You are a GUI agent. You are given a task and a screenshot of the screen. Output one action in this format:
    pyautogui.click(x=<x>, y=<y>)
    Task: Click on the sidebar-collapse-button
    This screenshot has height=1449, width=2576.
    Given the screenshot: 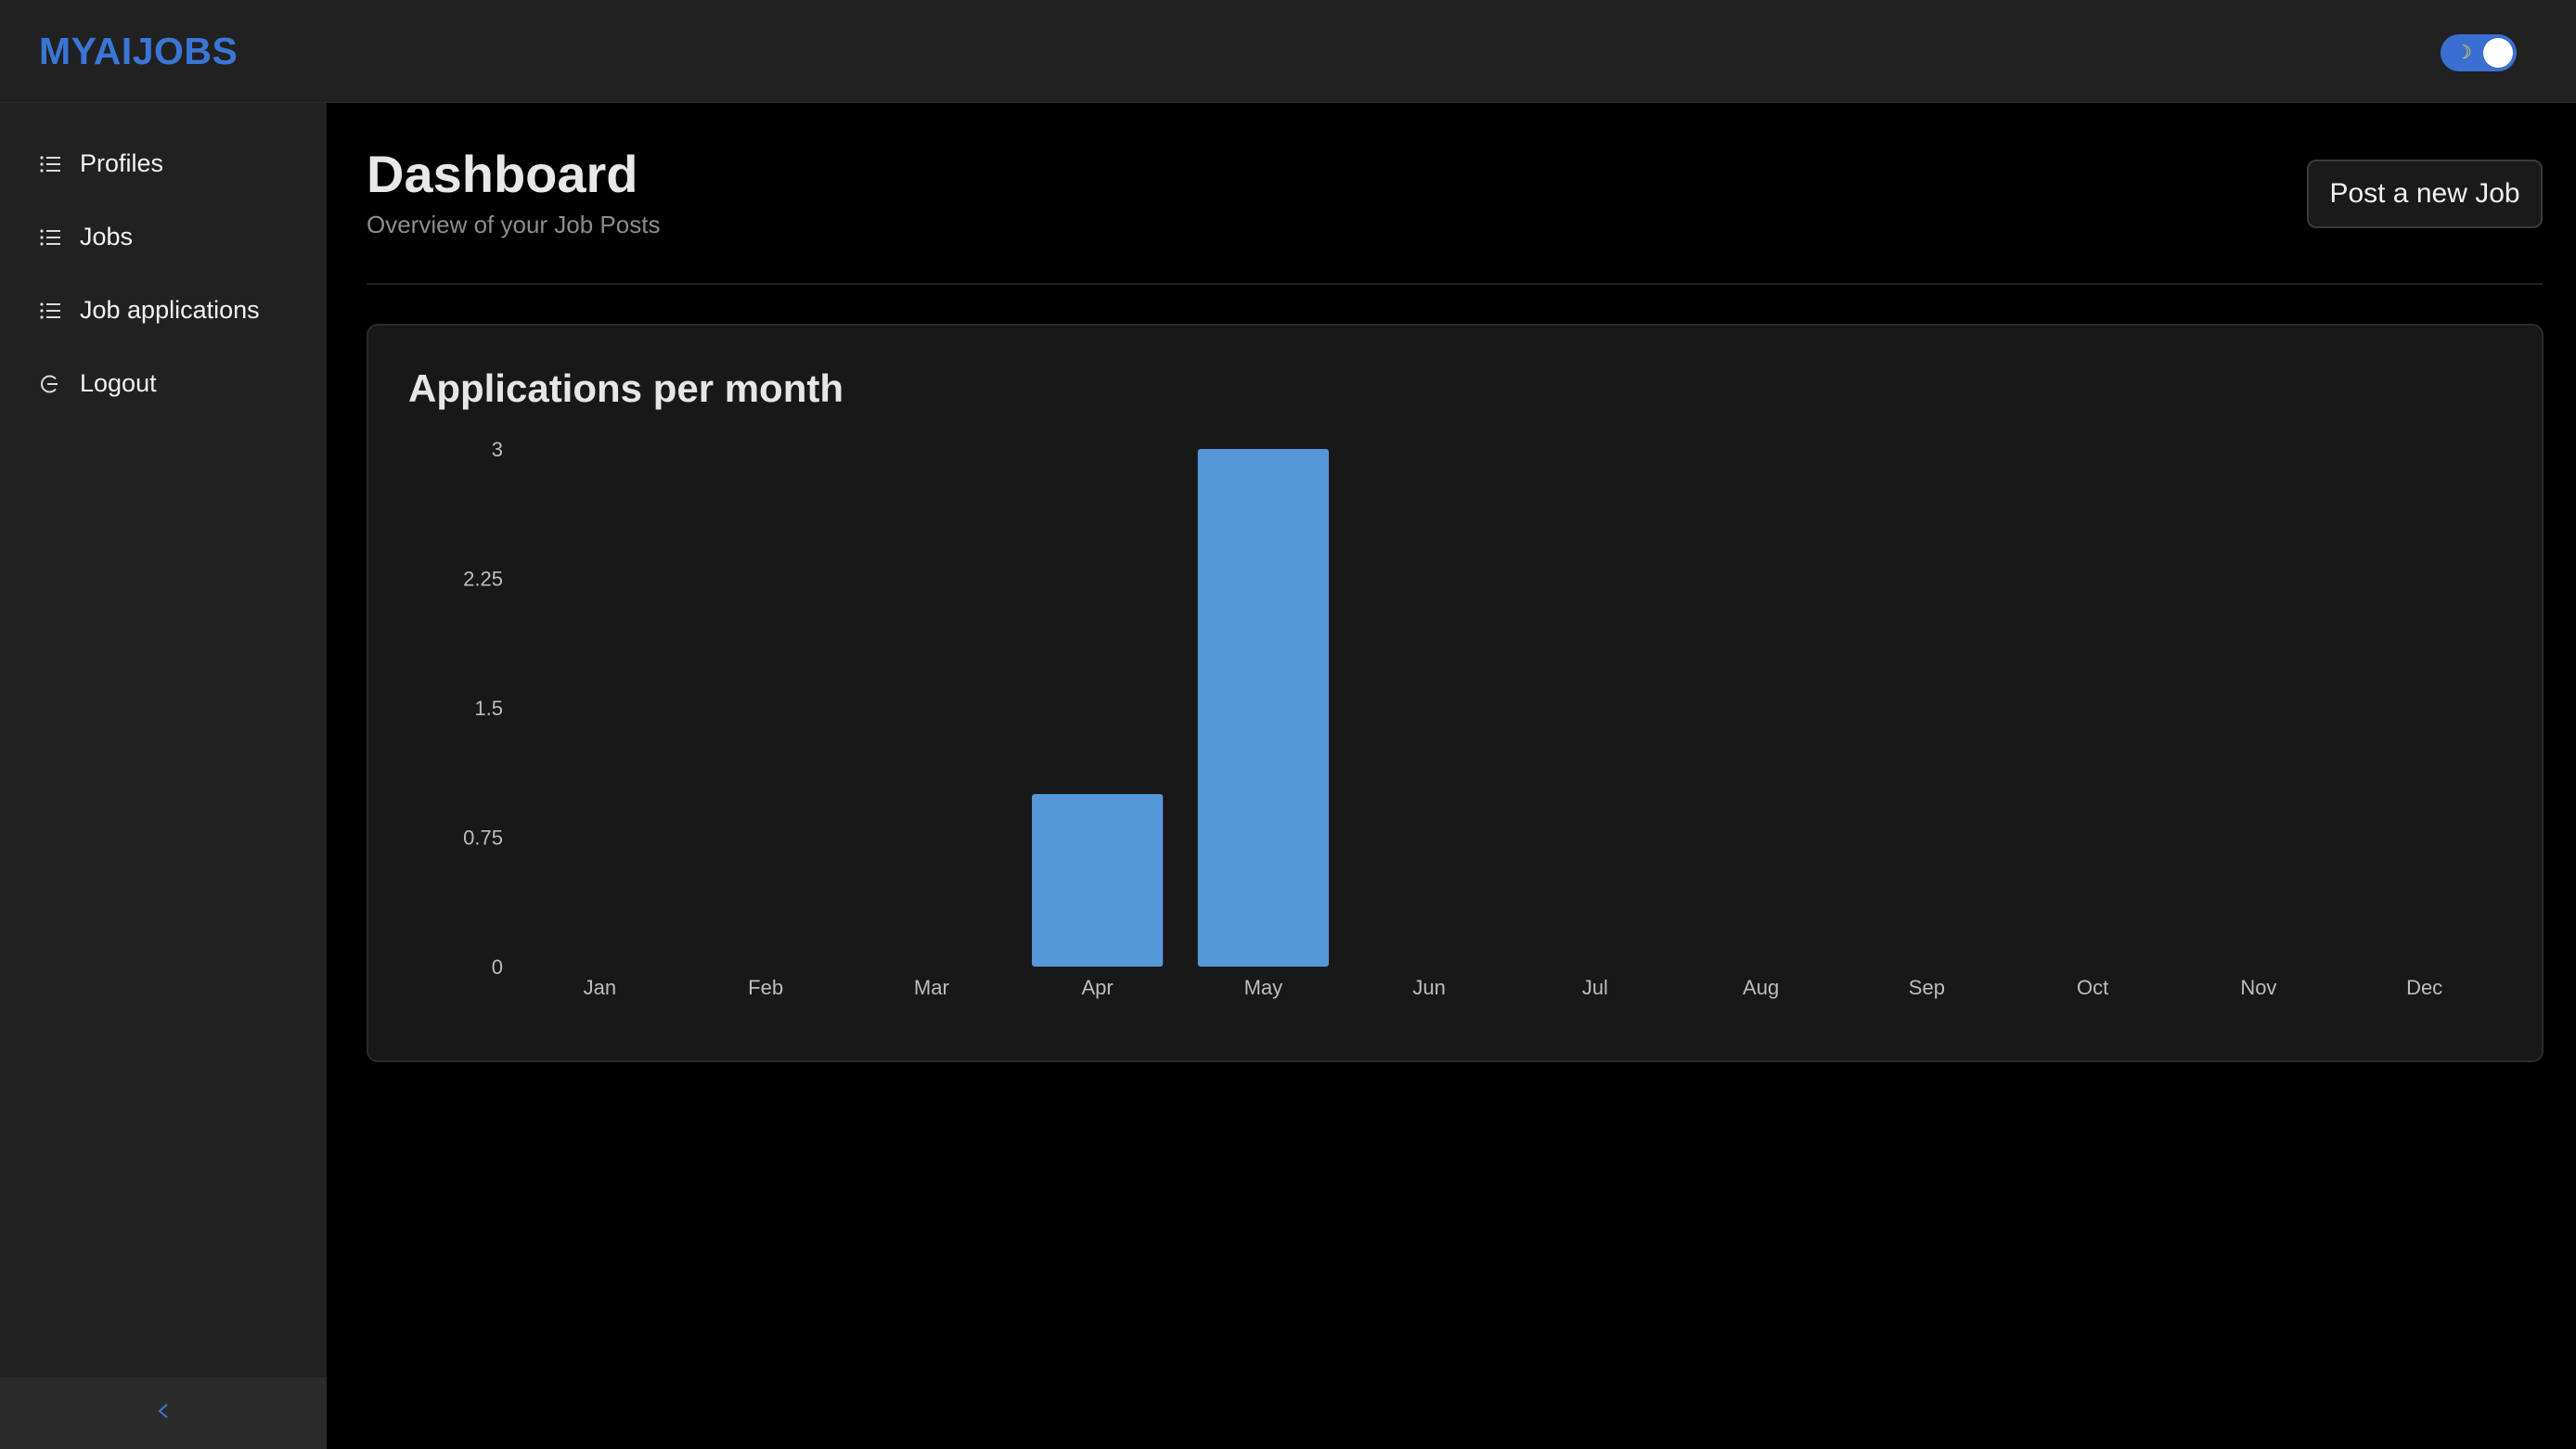 What is the action you would take?
    pyautogui.click(x=164, y=1413)
    